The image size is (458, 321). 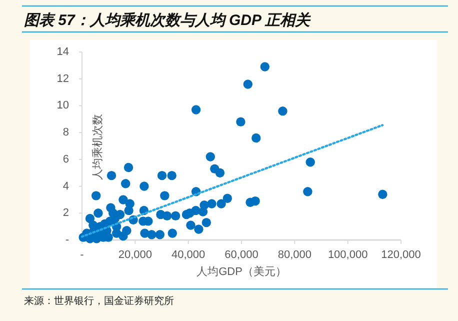 What do you see at coordinates (241, 271) in the screenshot?
I see `x-axis-title: 人均GDP（美元）` at bounding box center [241, 271].